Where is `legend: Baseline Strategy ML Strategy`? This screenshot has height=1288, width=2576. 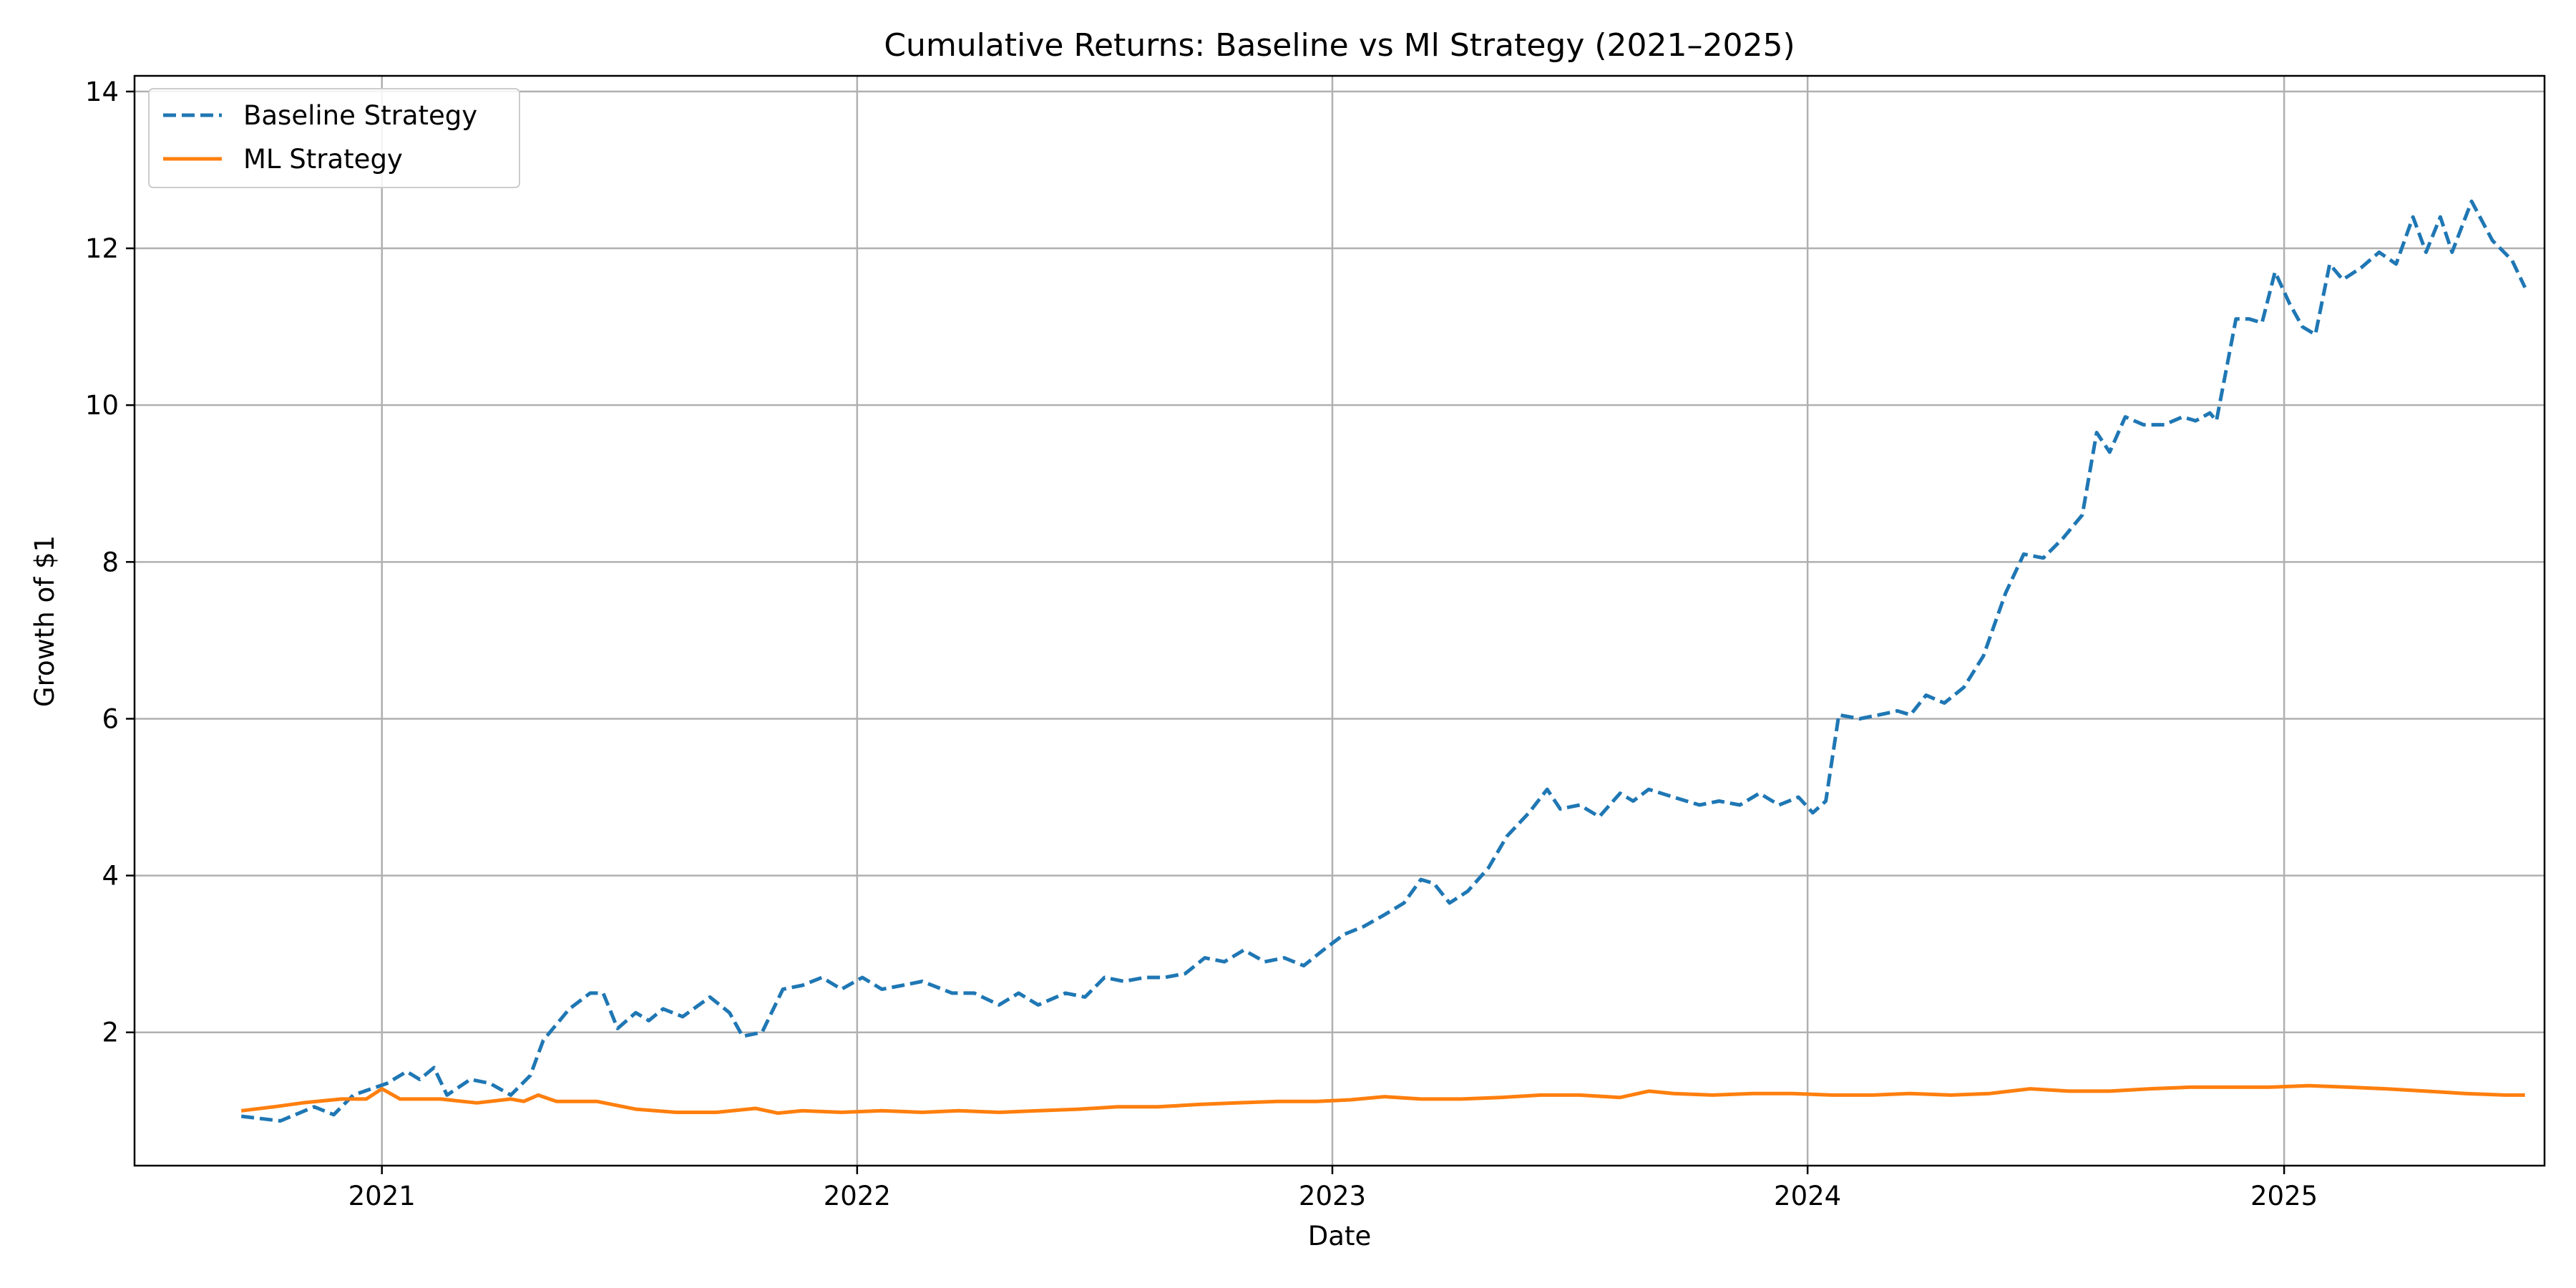 legend: Baseline Strategy ML Strategy is located at coordinates (334, 138).